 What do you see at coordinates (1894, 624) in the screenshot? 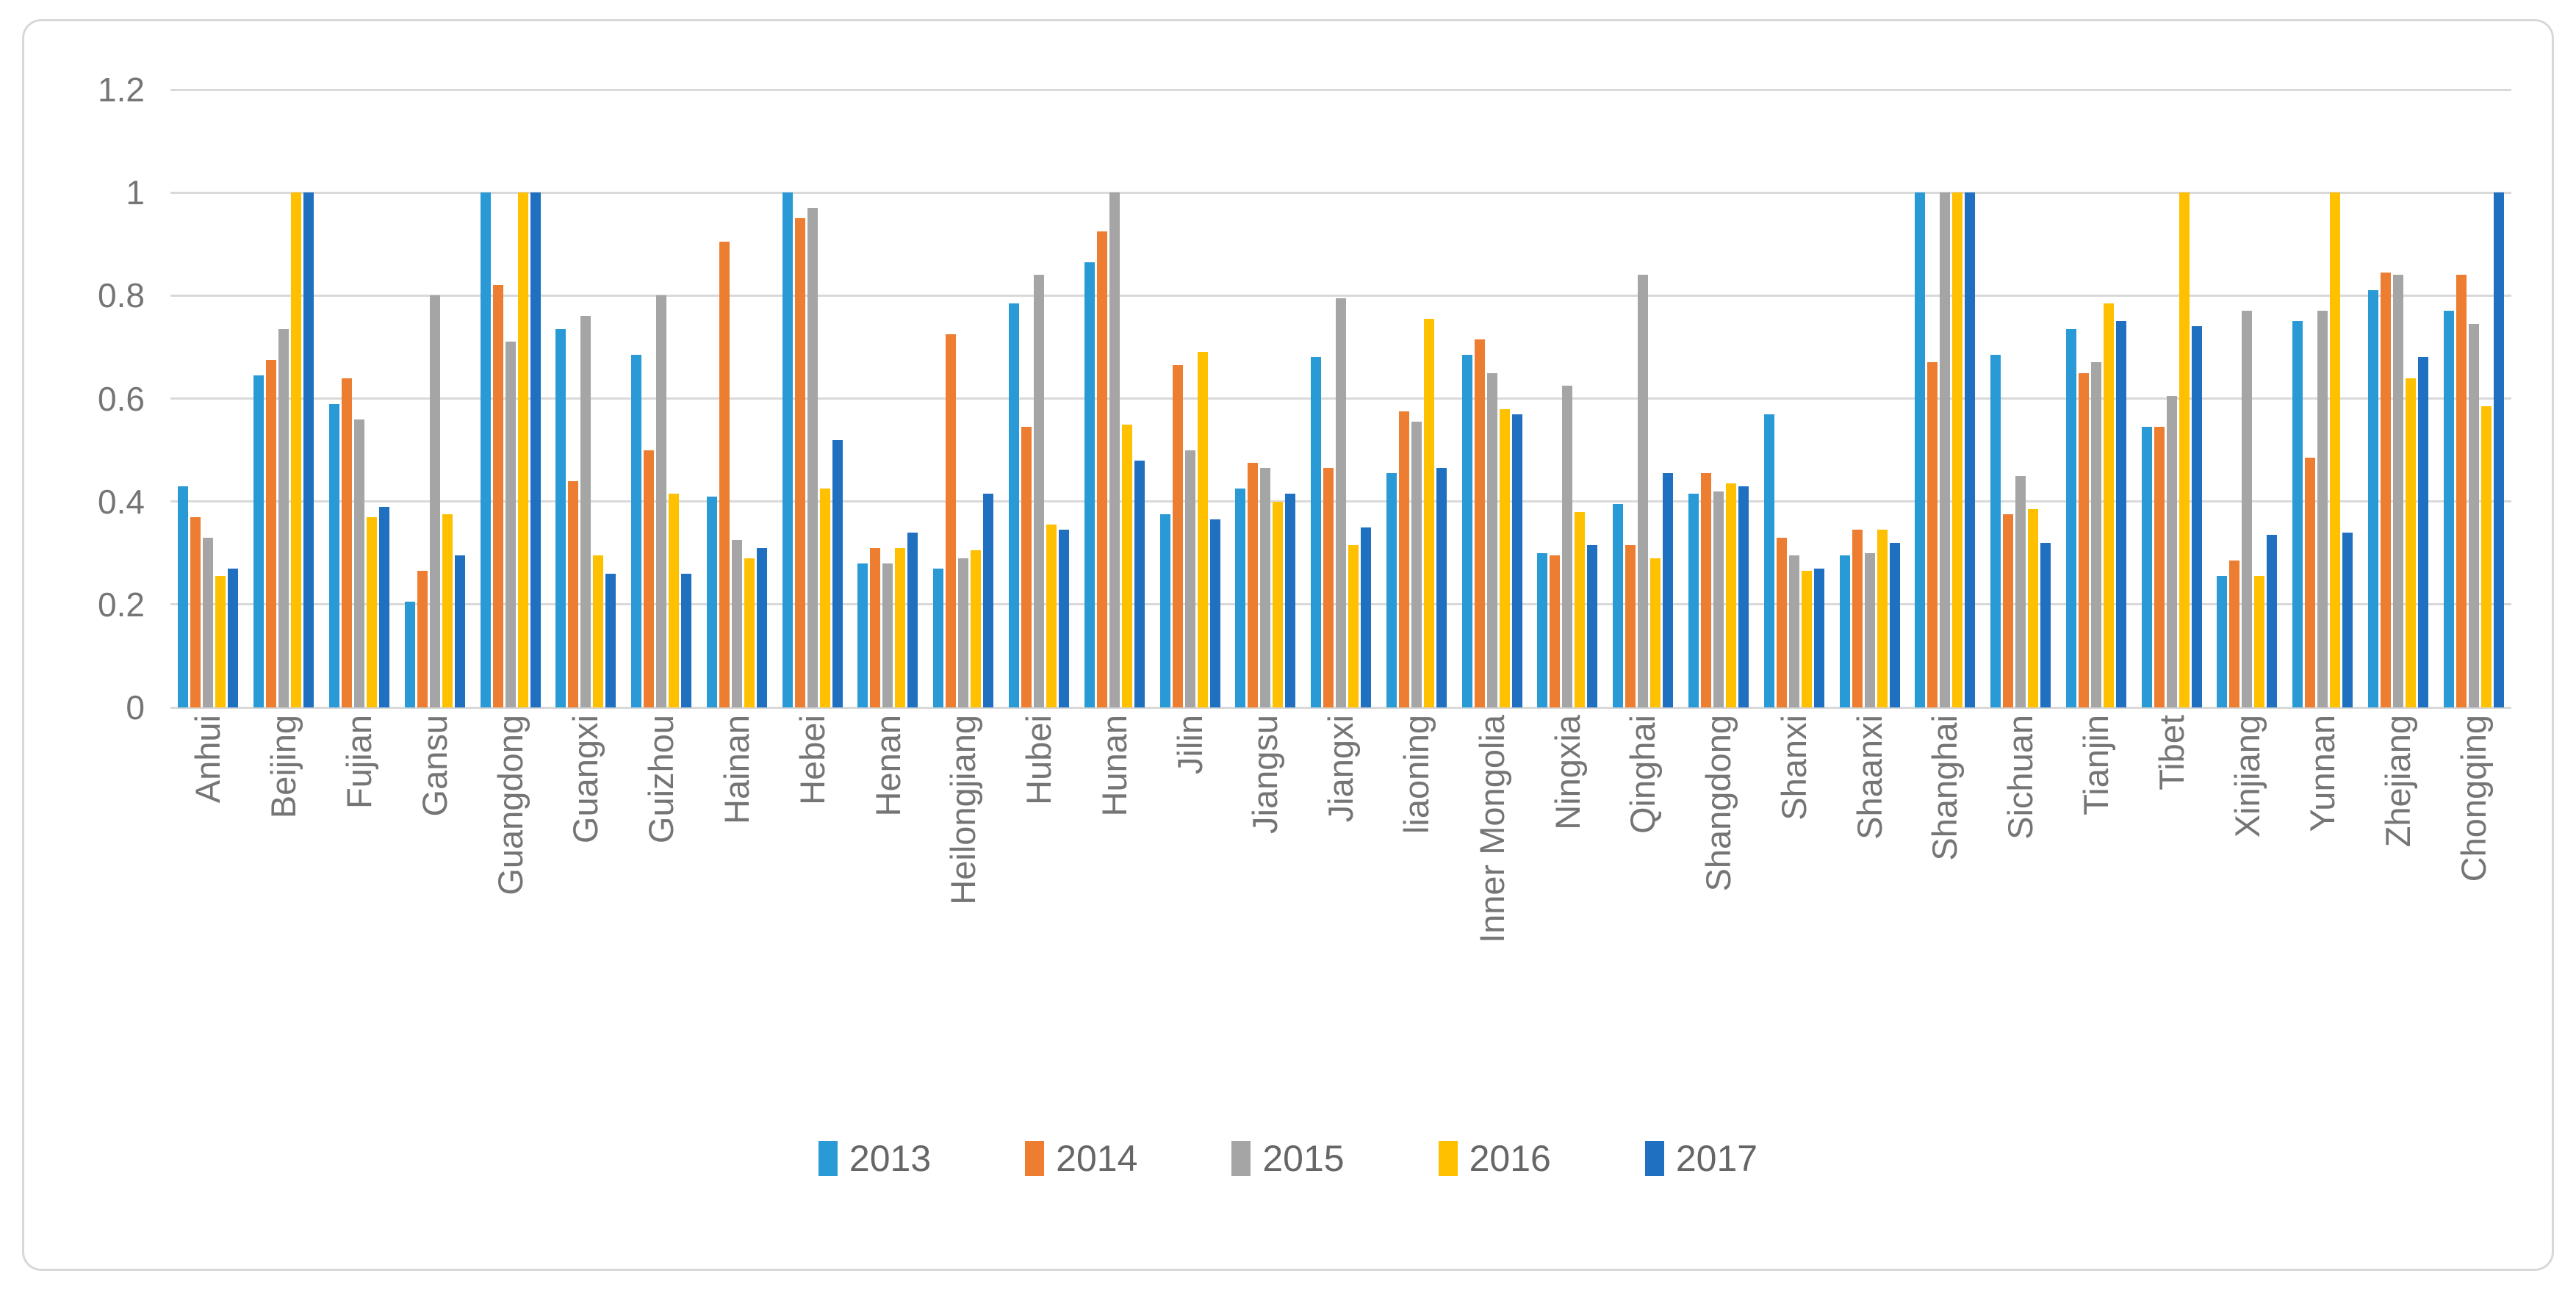
I see `bar-shaanxi-2017` at bounding box center [1894, 624].